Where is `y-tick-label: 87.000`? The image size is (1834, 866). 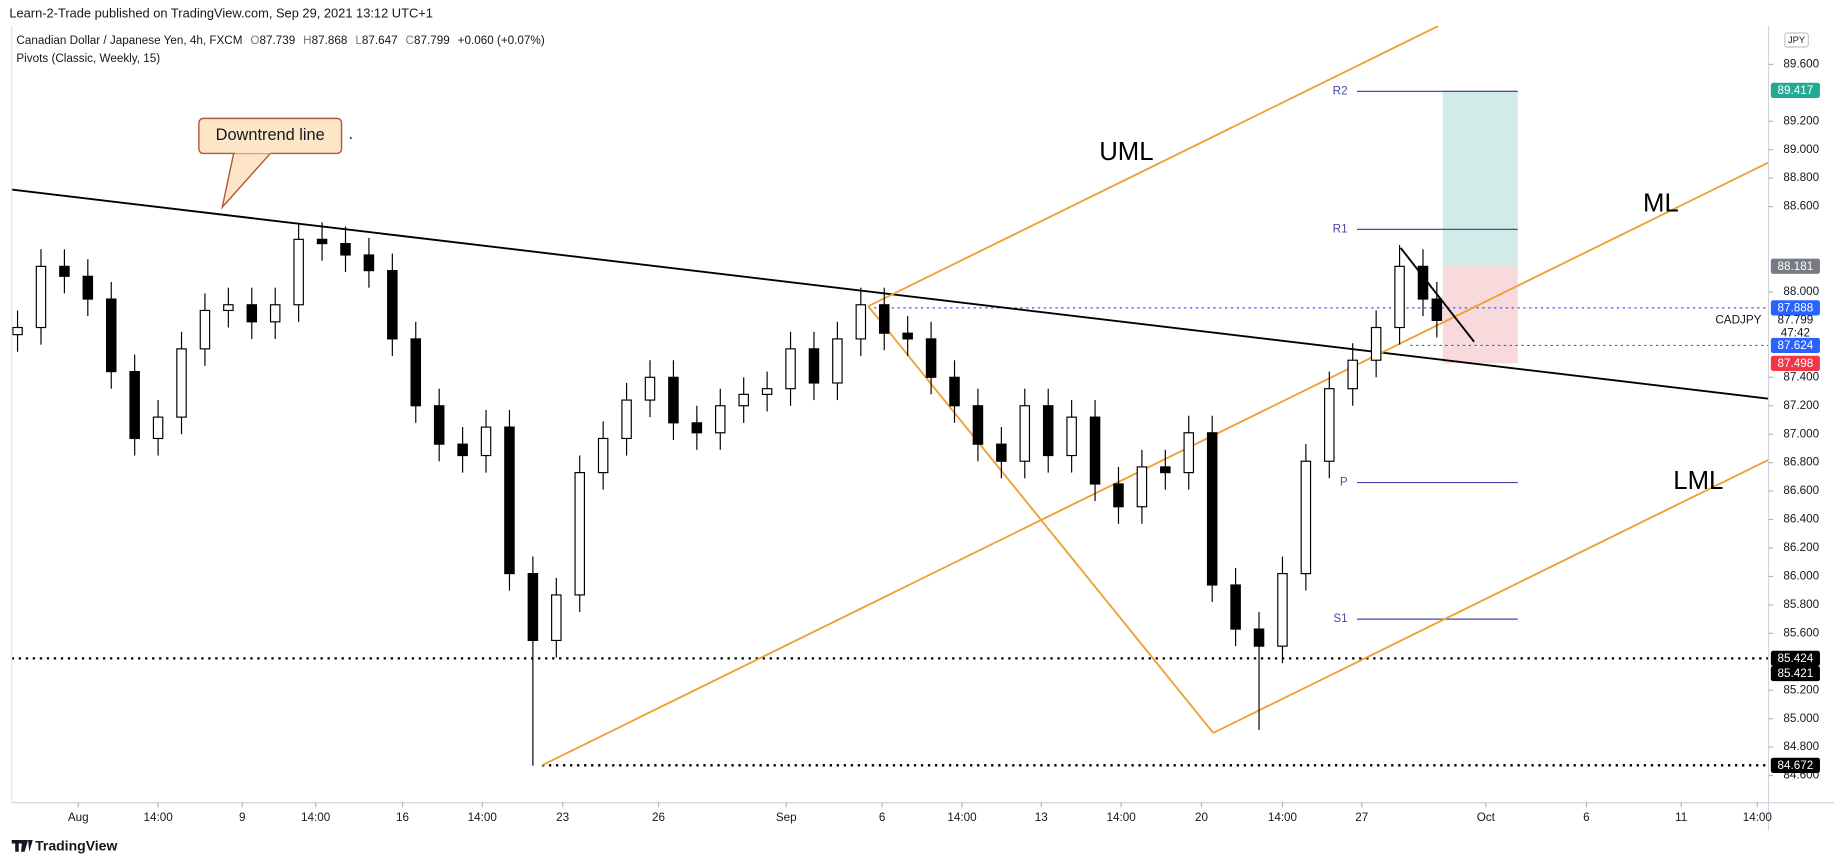 y-tick-label: 87.000 is located at coordinates (1801, 433).